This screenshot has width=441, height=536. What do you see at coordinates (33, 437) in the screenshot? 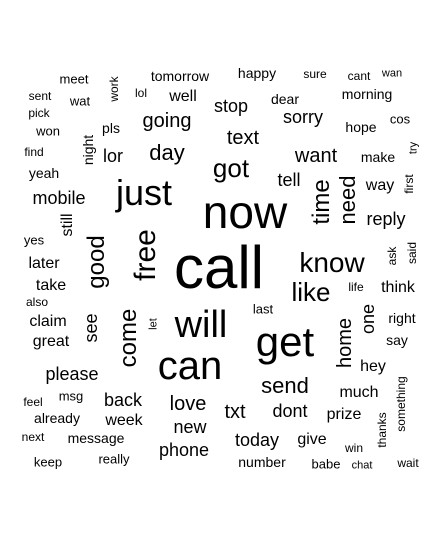
I see `word-next: next` at bounding box center [33, 437].